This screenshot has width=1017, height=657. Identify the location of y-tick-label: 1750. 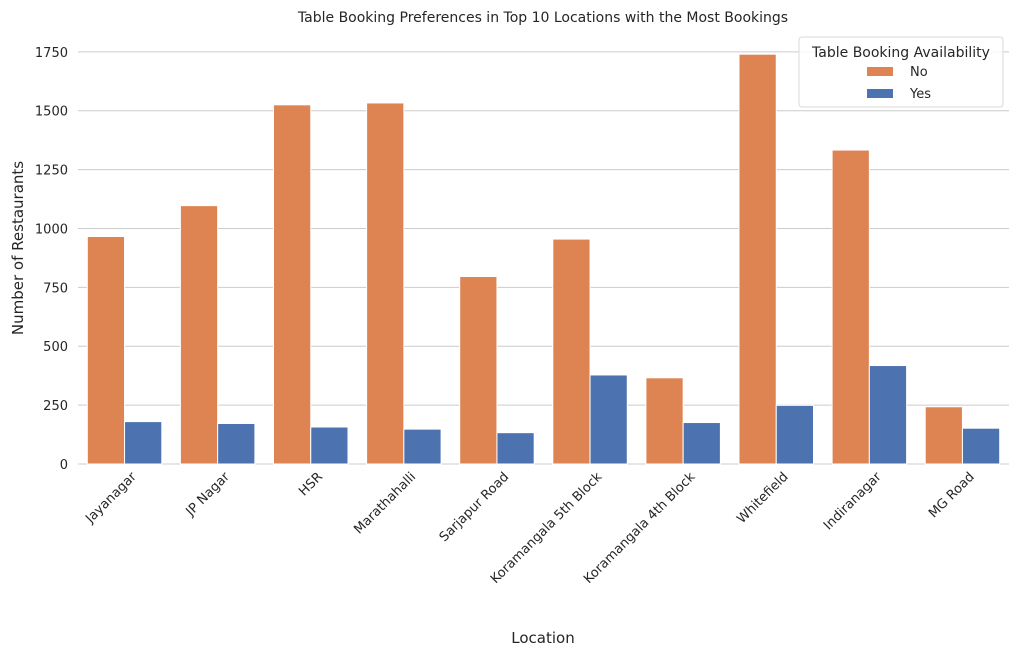
(51, 53).